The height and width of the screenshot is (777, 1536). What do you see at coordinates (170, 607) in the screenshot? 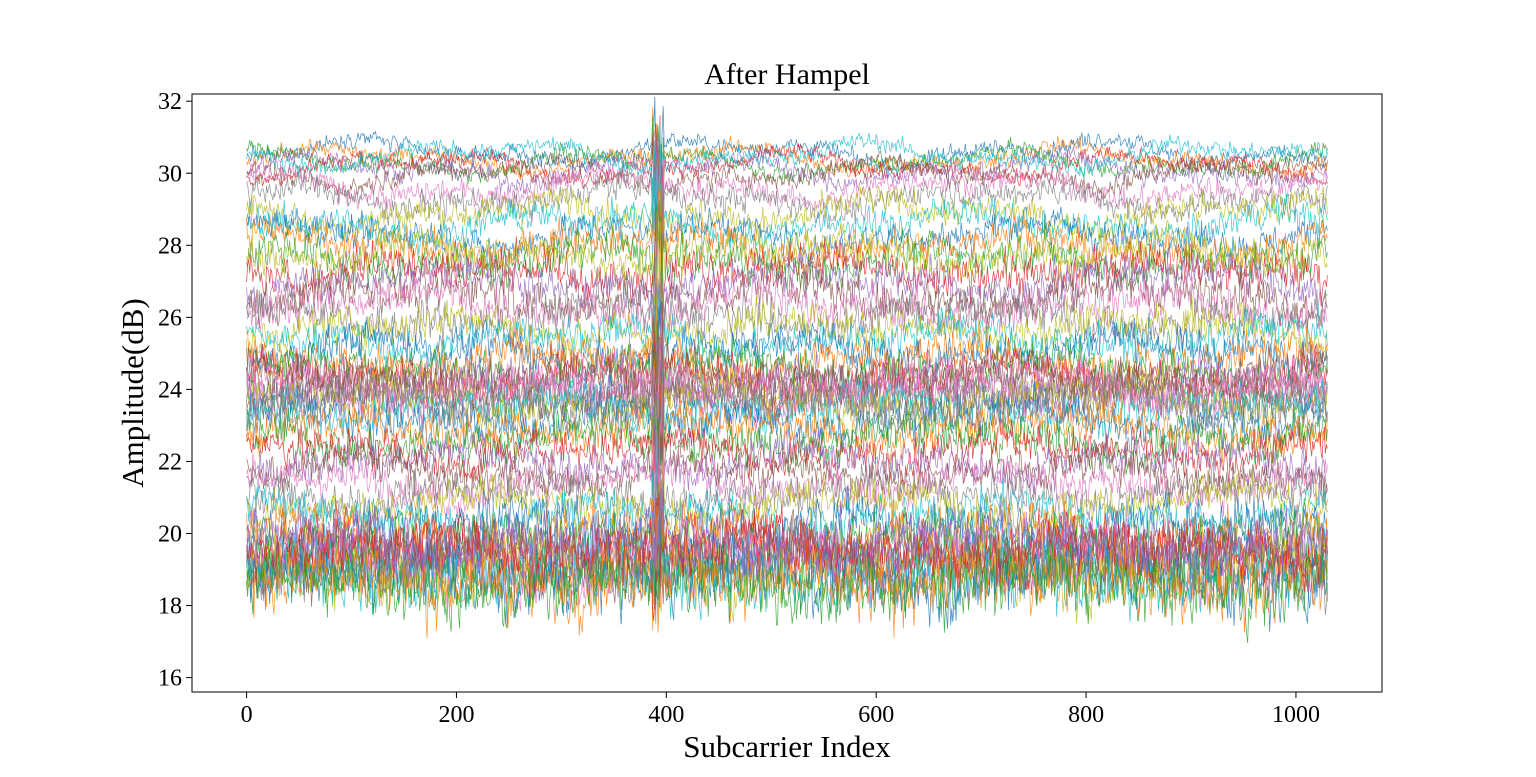
I see `y-tick-label: 18` at bounding box center [170, 607].